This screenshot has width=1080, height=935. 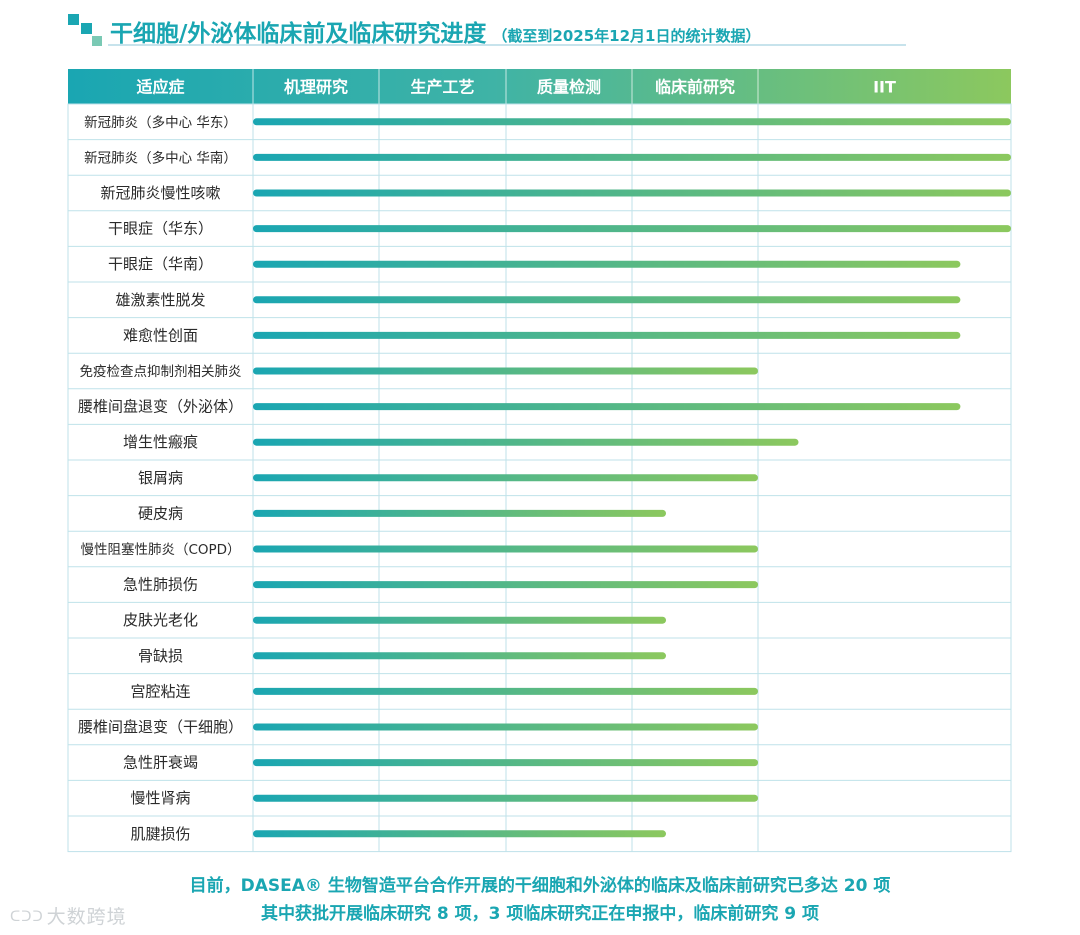 I want to click on header-band, so click(x=539, y=86).